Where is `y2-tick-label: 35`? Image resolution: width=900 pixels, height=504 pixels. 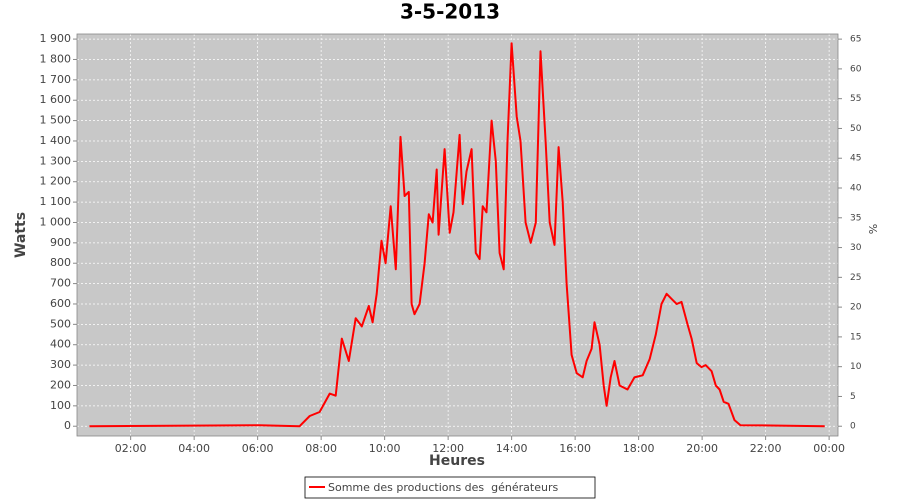 y2-tick-label: 35 is located at coordinates (855, 218).